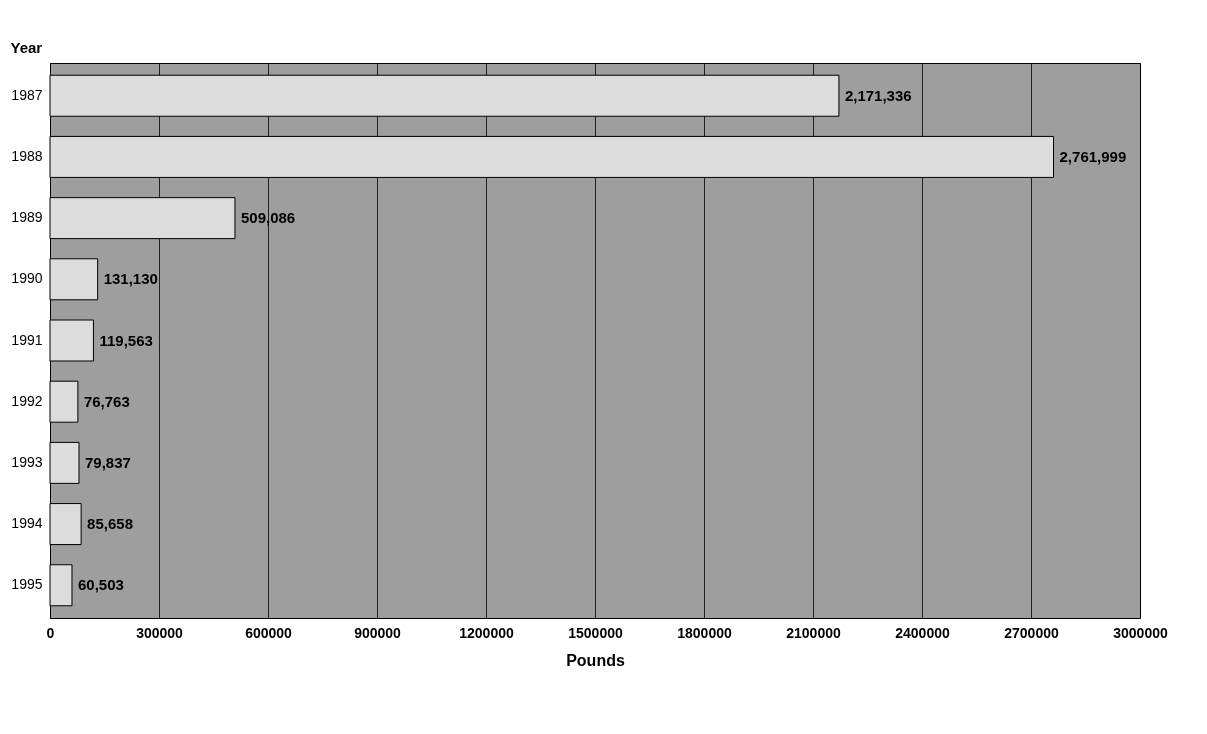 The height and width of the screenshot is (734, 1207). I want to click on x-tick-label: 1500000, so click(595, 632).